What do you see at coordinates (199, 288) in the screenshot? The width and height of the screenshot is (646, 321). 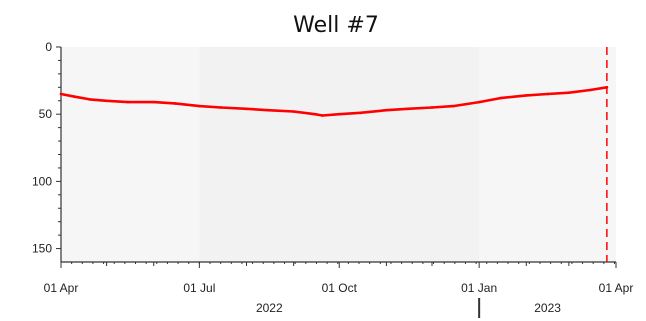 I see `x-tick-label: 01 Jul` at bounding box center [199, 288].